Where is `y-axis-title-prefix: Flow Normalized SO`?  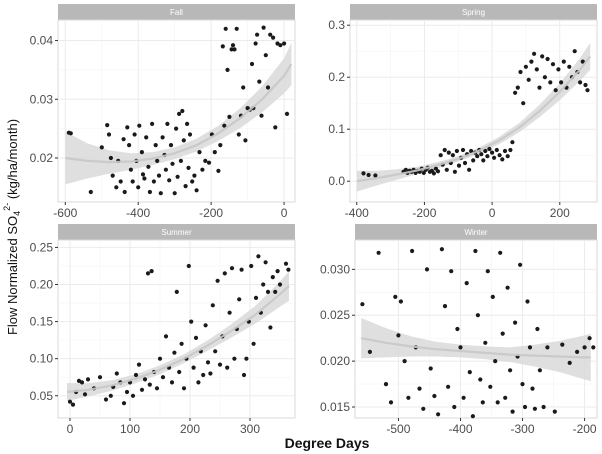 y-axis-title-prefix: Flow Normalized SO is located at coordinates (12, 275).